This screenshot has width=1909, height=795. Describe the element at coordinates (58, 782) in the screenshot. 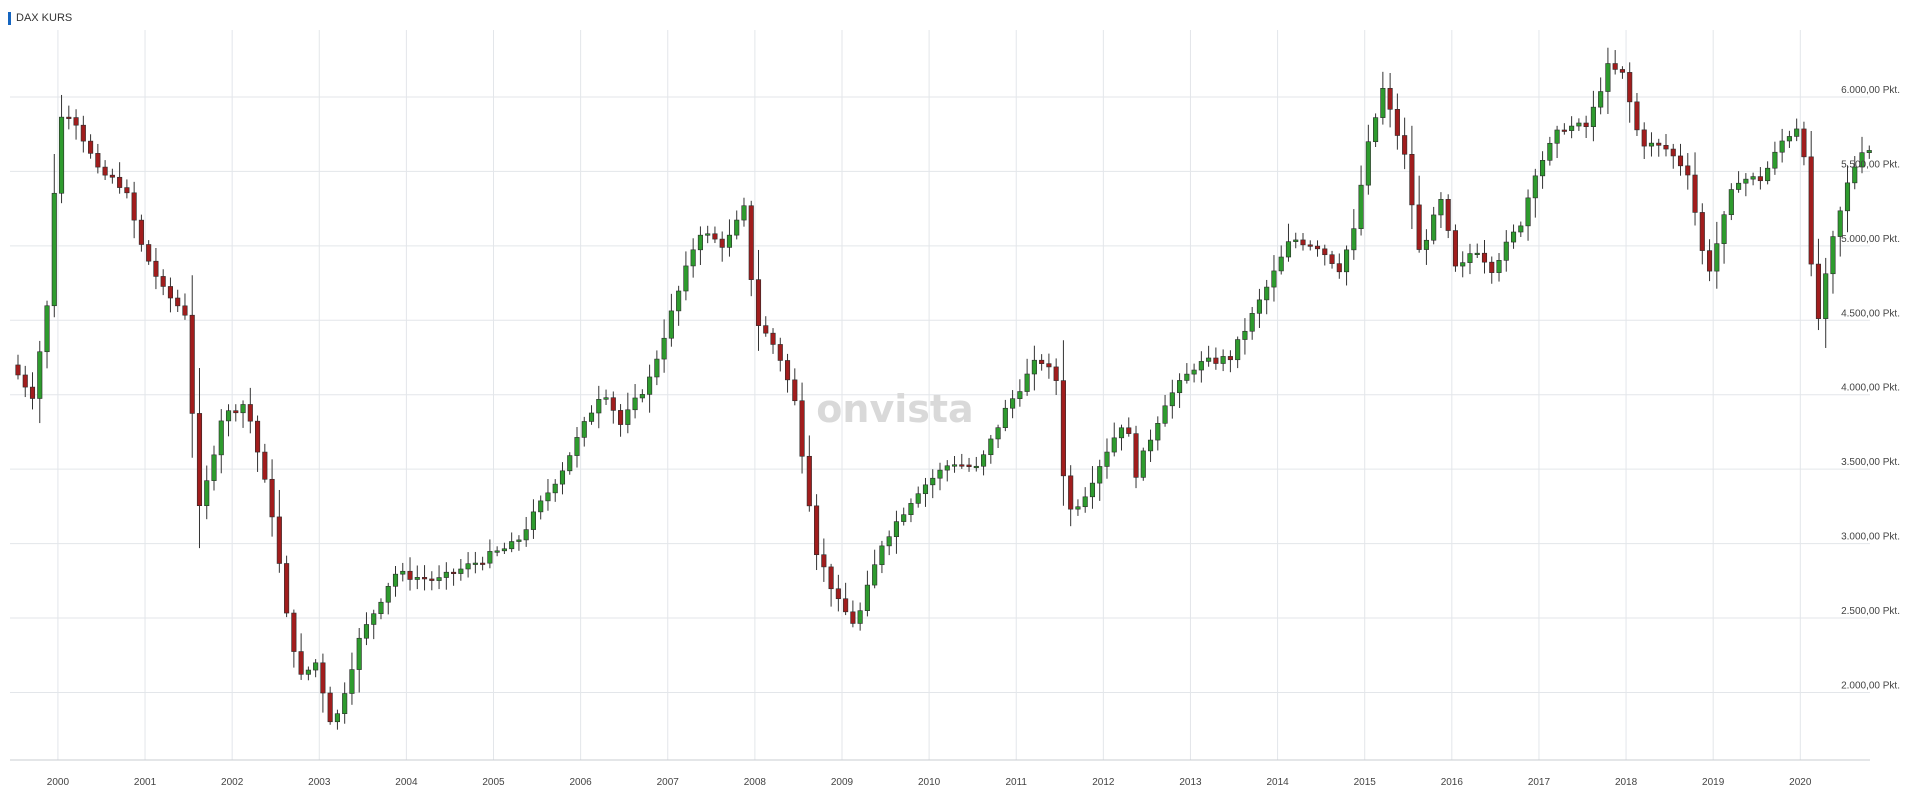

I see `x-tick-label: 2000` at that location.